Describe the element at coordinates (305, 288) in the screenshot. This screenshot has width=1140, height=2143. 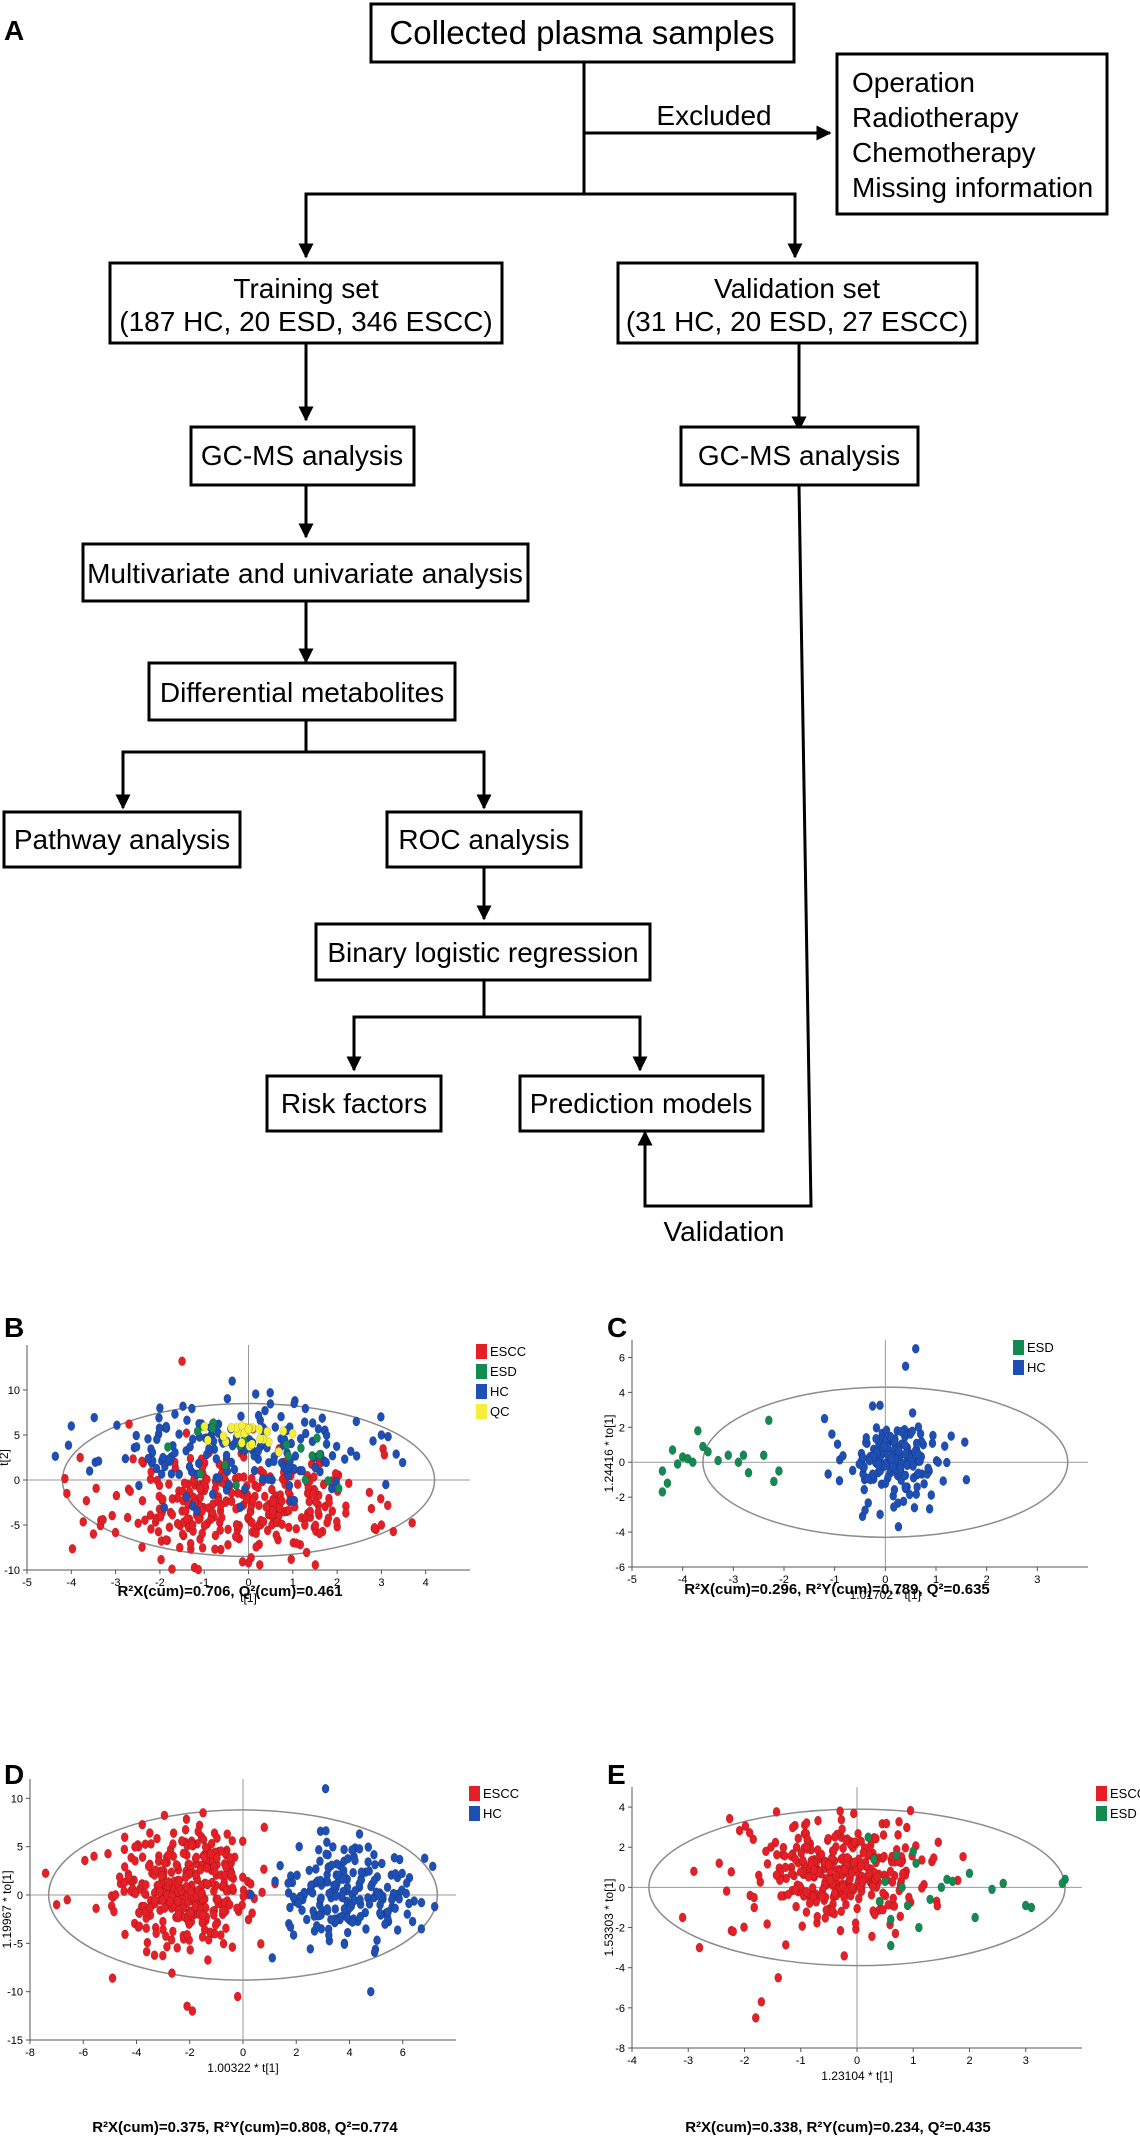
I see `training-title: Training set` at that location.